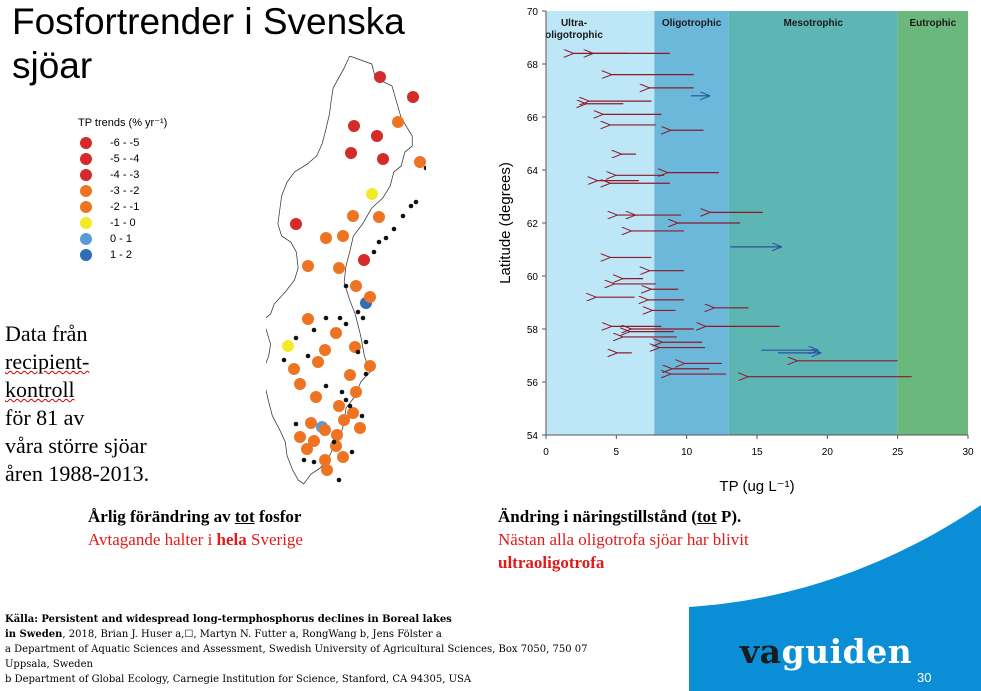  Describe the element at coordinates (125, 191) in the screenshot. I see `legend-label: -3 - -2` at that location.